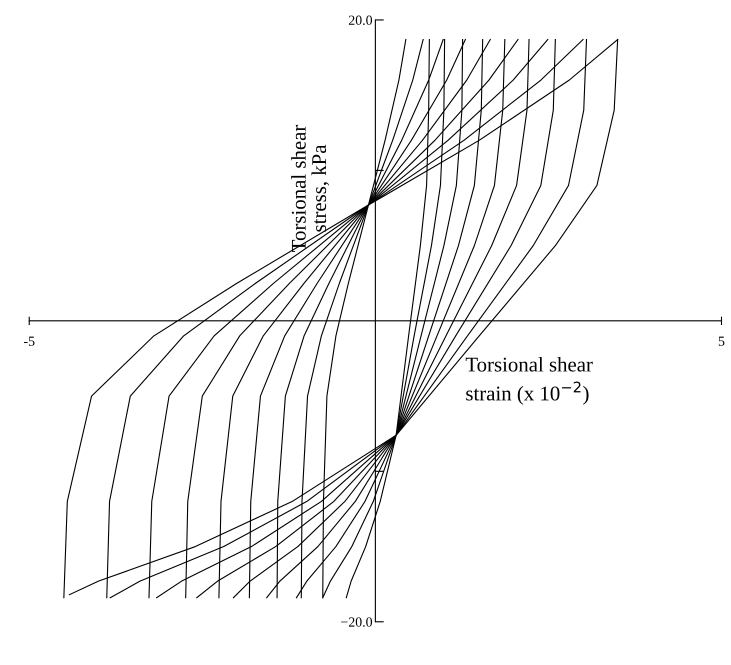 Image resolution: width=731 pixels, height=665 pixels. What do you see at coordinates (360, 20) in the screenshot?
I see `y-tick-label: 20.0` at bounding box center [360, 20].